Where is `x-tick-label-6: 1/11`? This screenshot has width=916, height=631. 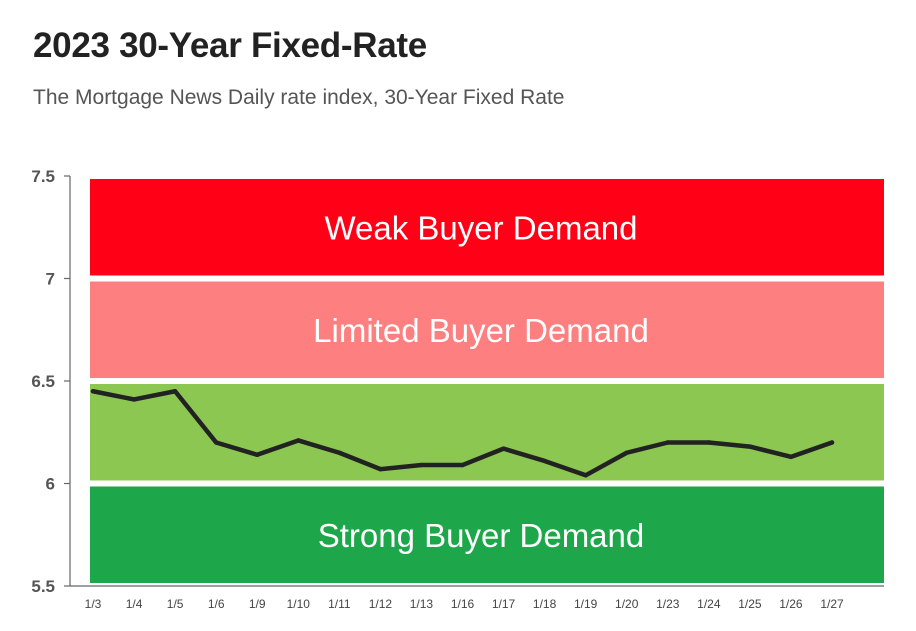
x-tick-label-6: 1/11 is located at coordinates (339, 604).